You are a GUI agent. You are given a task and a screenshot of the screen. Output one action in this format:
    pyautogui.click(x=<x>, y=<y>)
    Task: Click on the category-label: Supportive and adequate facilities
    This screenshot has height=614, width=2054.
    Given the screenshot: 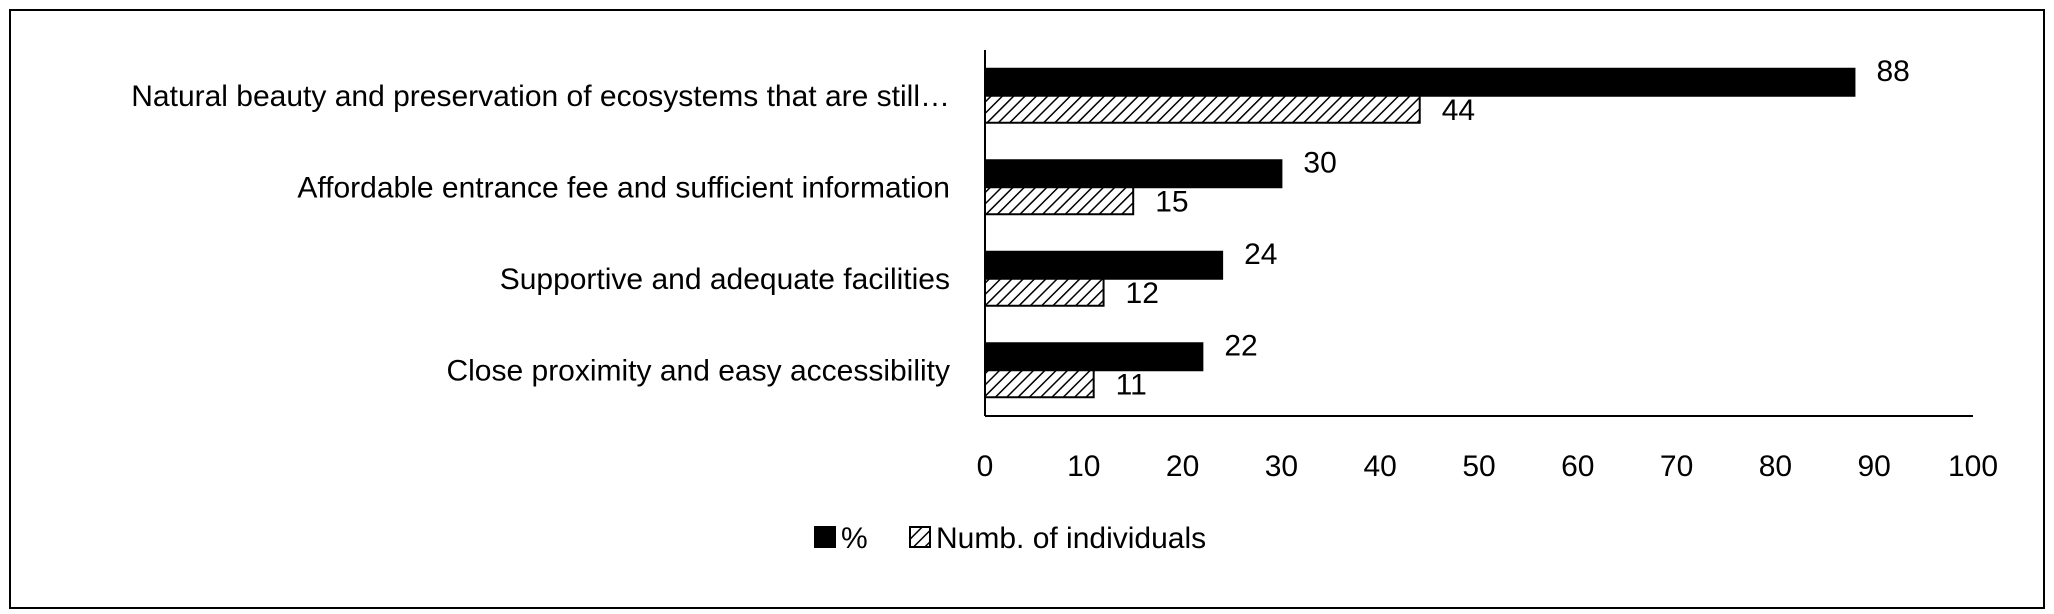 What is the action you would take?
    pyautogui.click(x=725, y=279)
    